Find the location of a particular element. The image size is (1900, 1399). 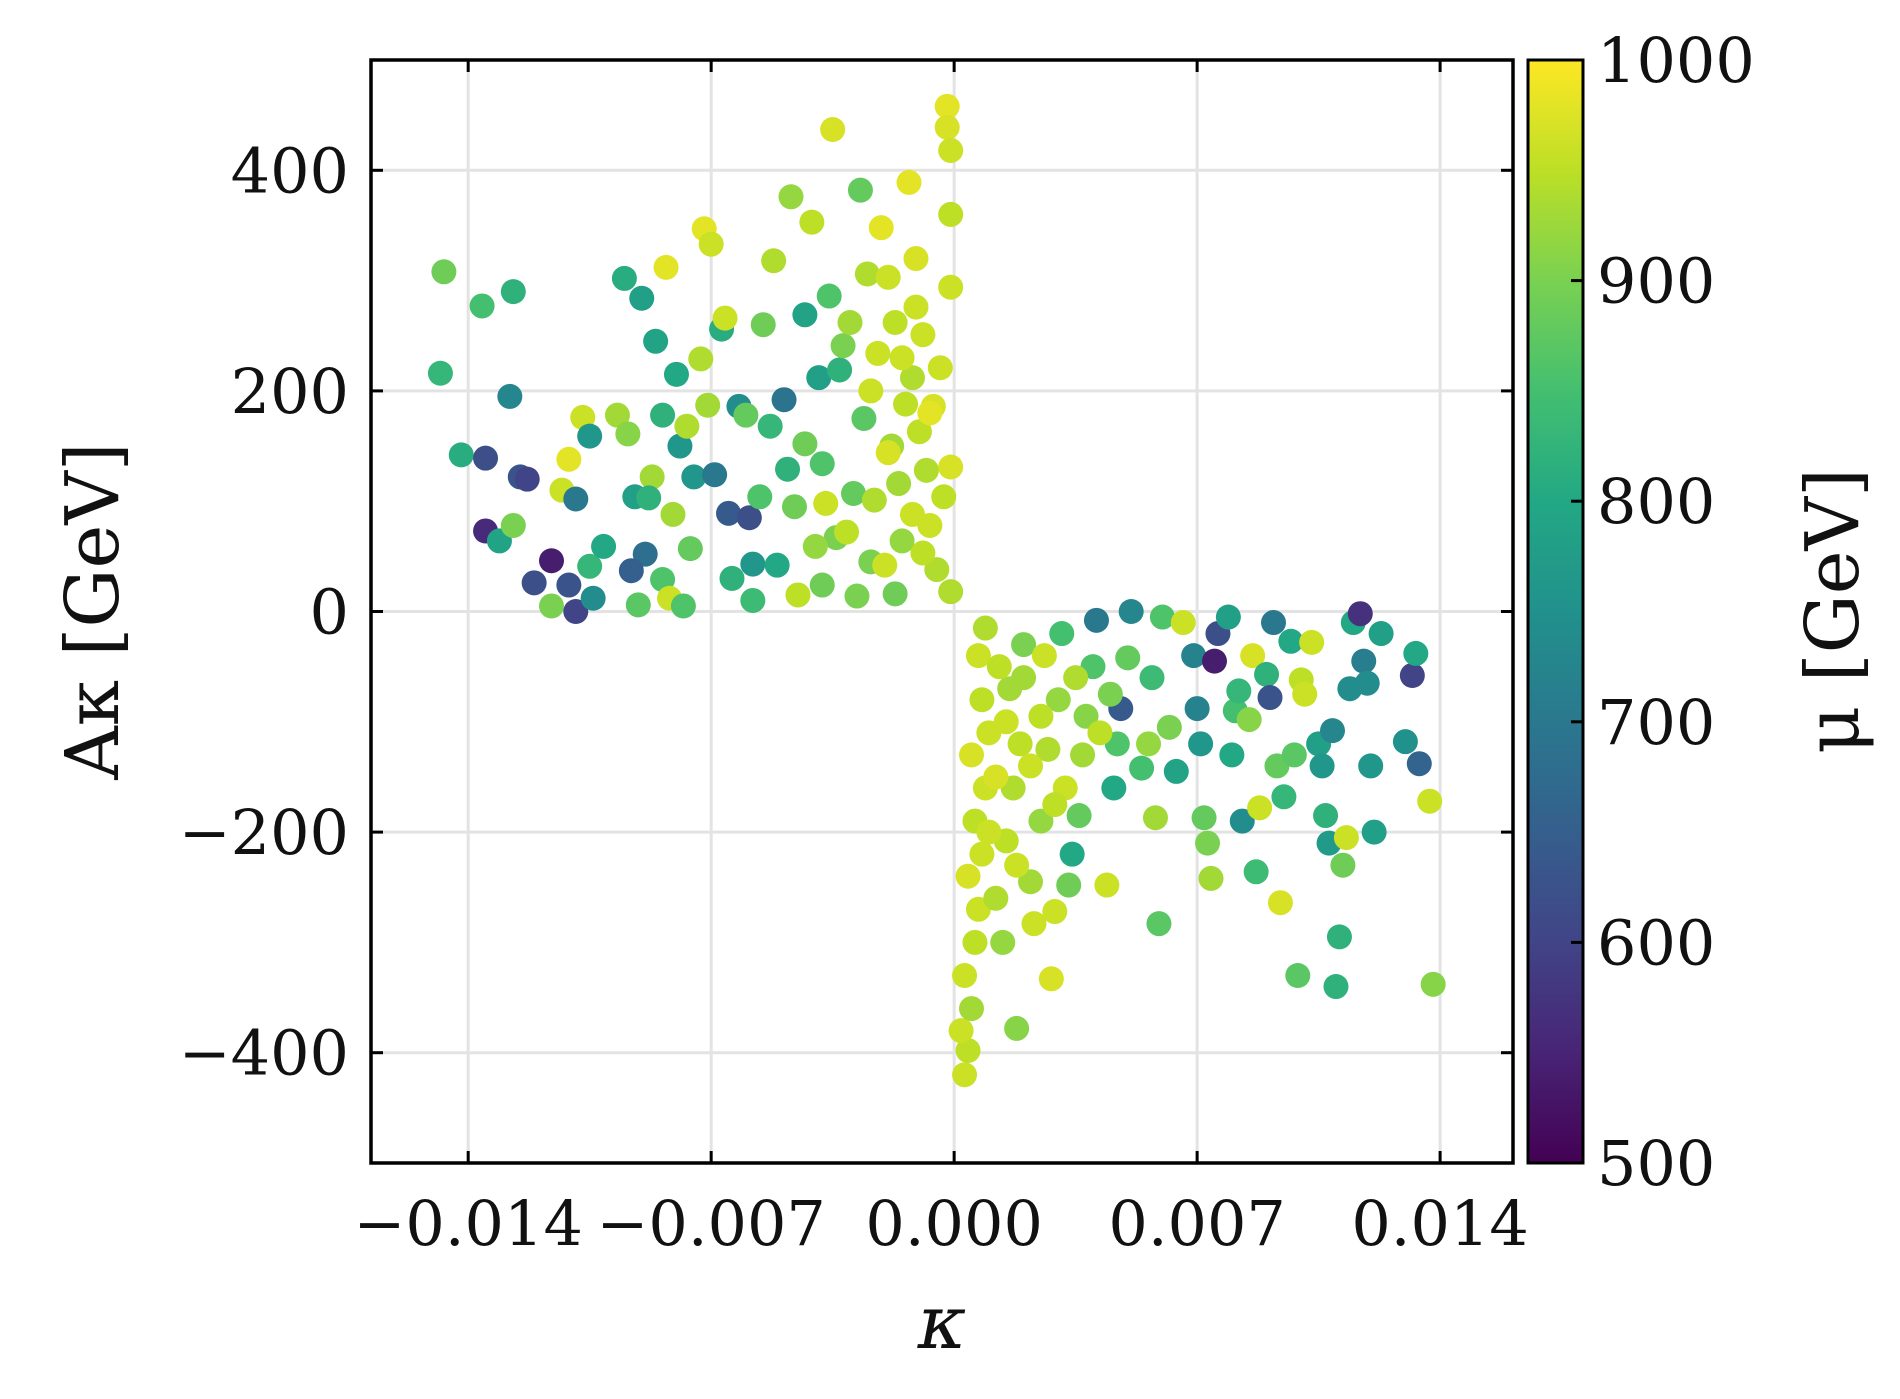

colorbar-tick-label: 1000 is located at coordinates (1676, 60).